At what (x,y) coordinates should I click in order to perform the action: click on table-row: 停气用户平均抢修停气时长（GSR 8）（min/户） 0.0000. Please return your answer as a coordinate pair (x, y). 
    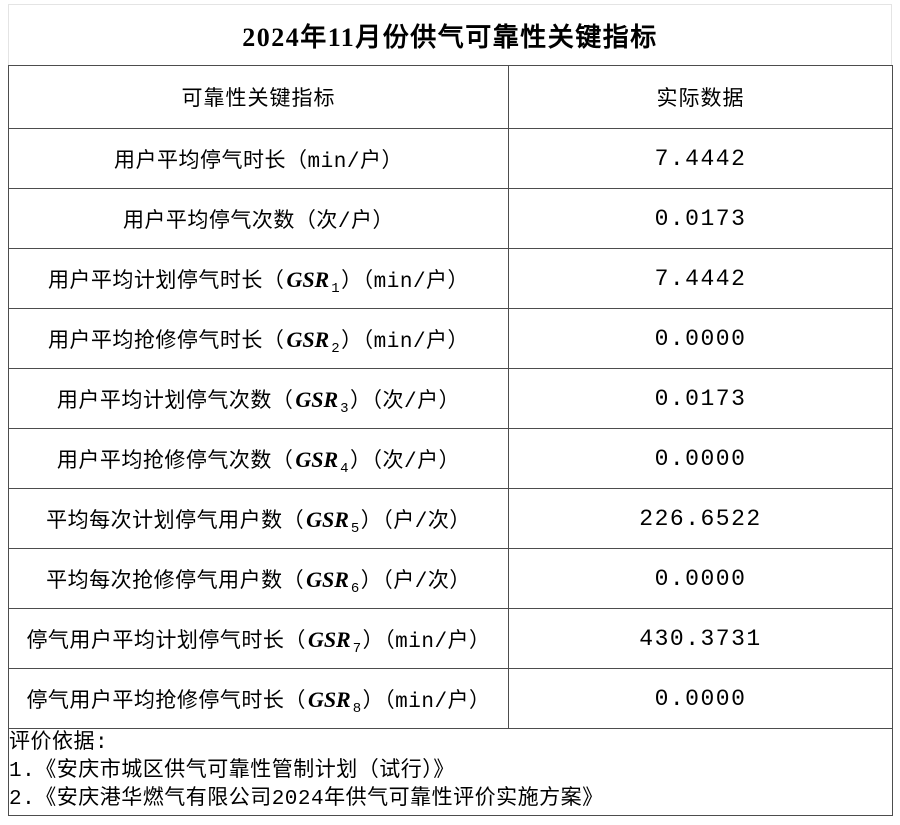
    Looking at the image, I should click on (450, 698).